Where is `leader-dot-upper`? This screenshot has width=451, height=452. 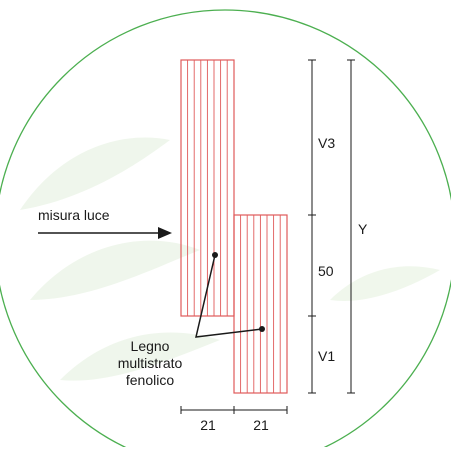
leader-dot-upper is located at coordinates (215, 255).